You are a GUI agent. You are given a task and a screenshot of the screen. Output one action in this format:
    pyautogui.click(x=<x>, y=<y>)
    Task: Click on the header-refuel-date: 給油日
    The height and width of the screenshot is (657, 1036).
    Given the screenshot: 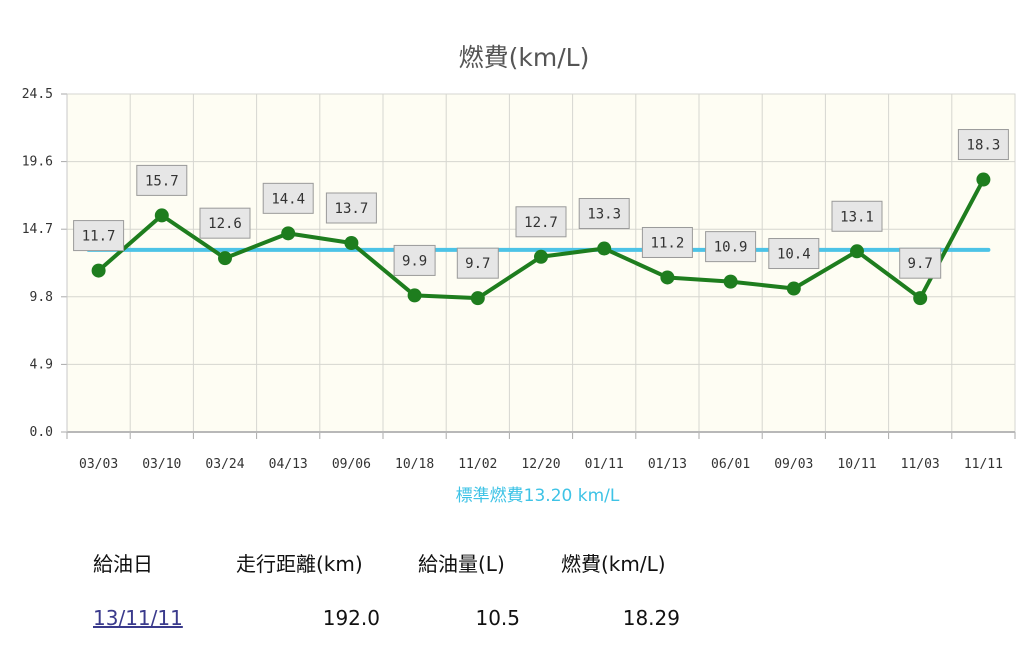 What is the action you would take?
    pyautogui.click(x=123, y=564)
    